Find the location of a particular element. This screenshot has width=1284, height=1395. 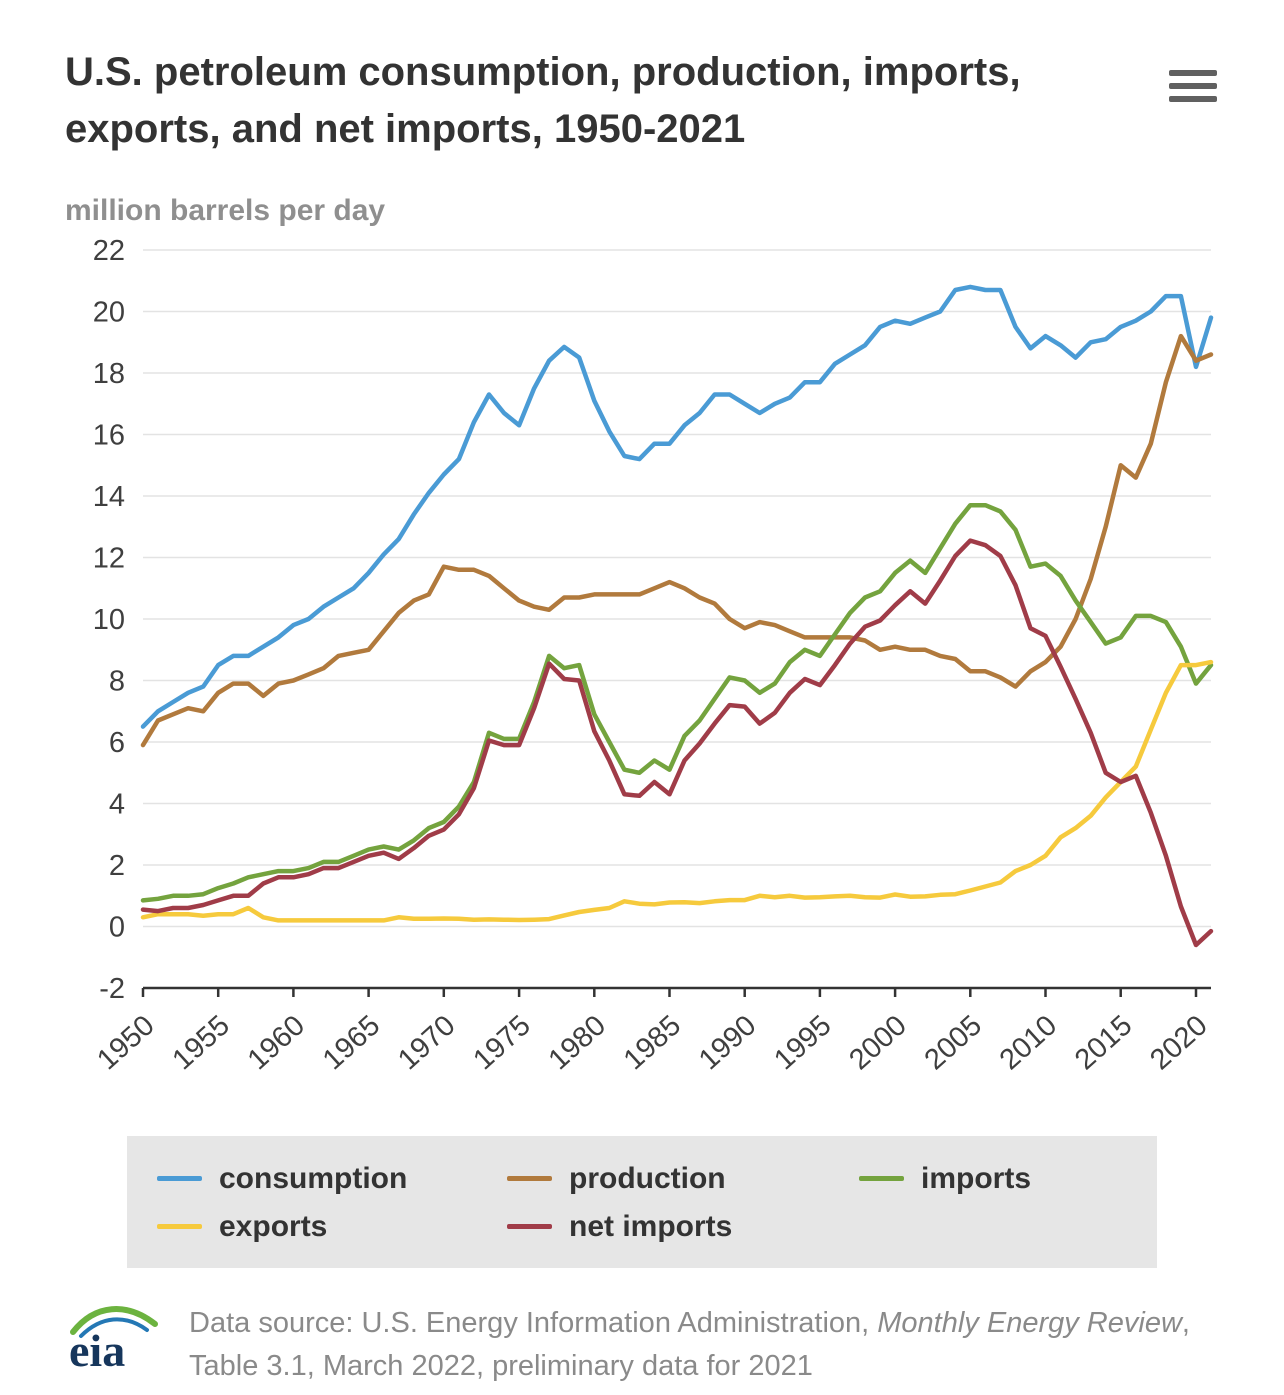

svg-text: 1950 is located at coordinates (125, 1042).